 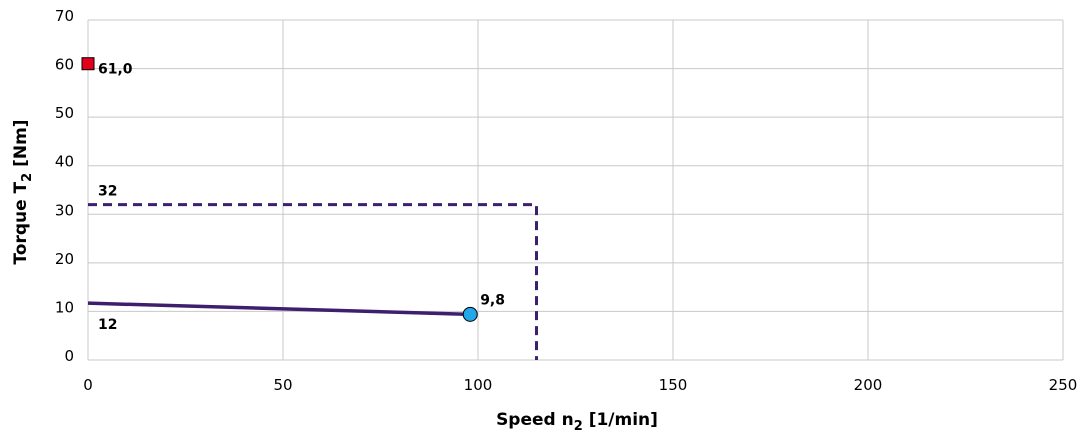 What do you see at coordinates (282, 385) in the screenshot?
I see `x-tick-label: 50` at bounding box center [282, 385].